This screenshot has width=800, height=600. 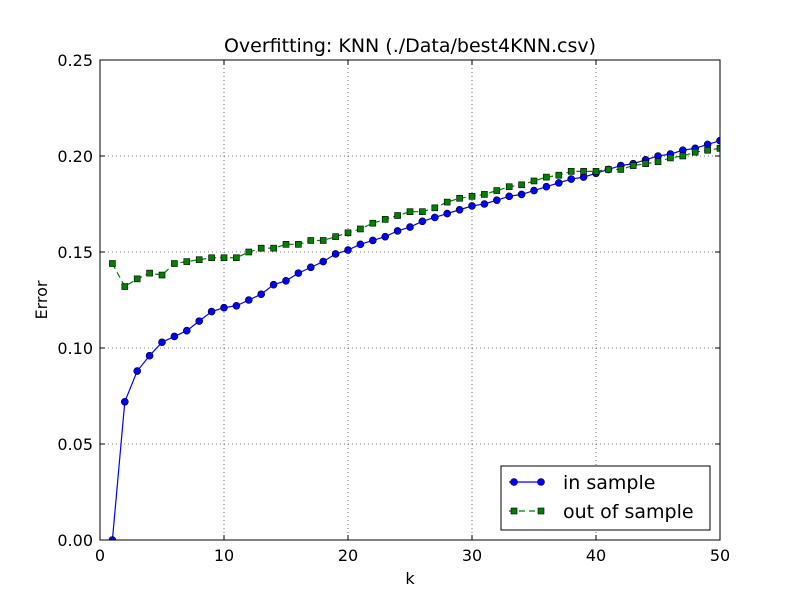 I want to click on y-tick-label: 0.15, so click(x=75, y=252).